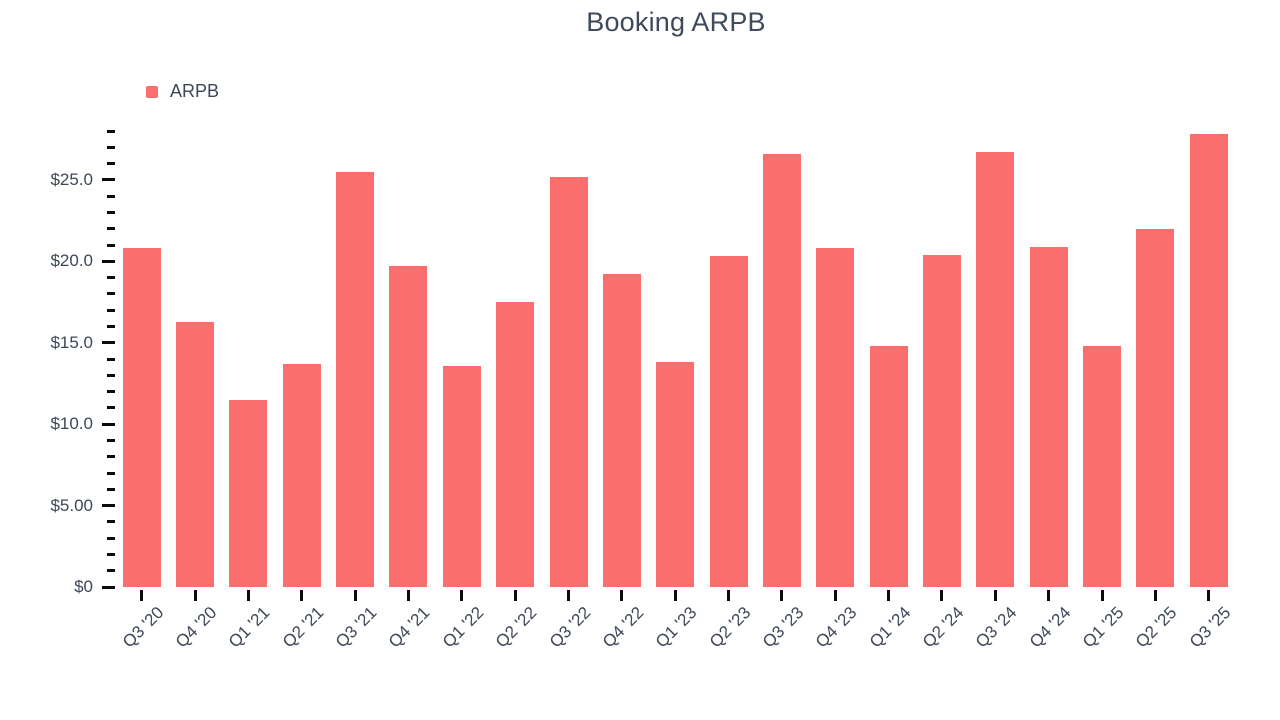 The image size is (1280, 720). Describe the element at coordinates (195, 91) in the screenshot. I see `legend-label: ARPB` at that location.